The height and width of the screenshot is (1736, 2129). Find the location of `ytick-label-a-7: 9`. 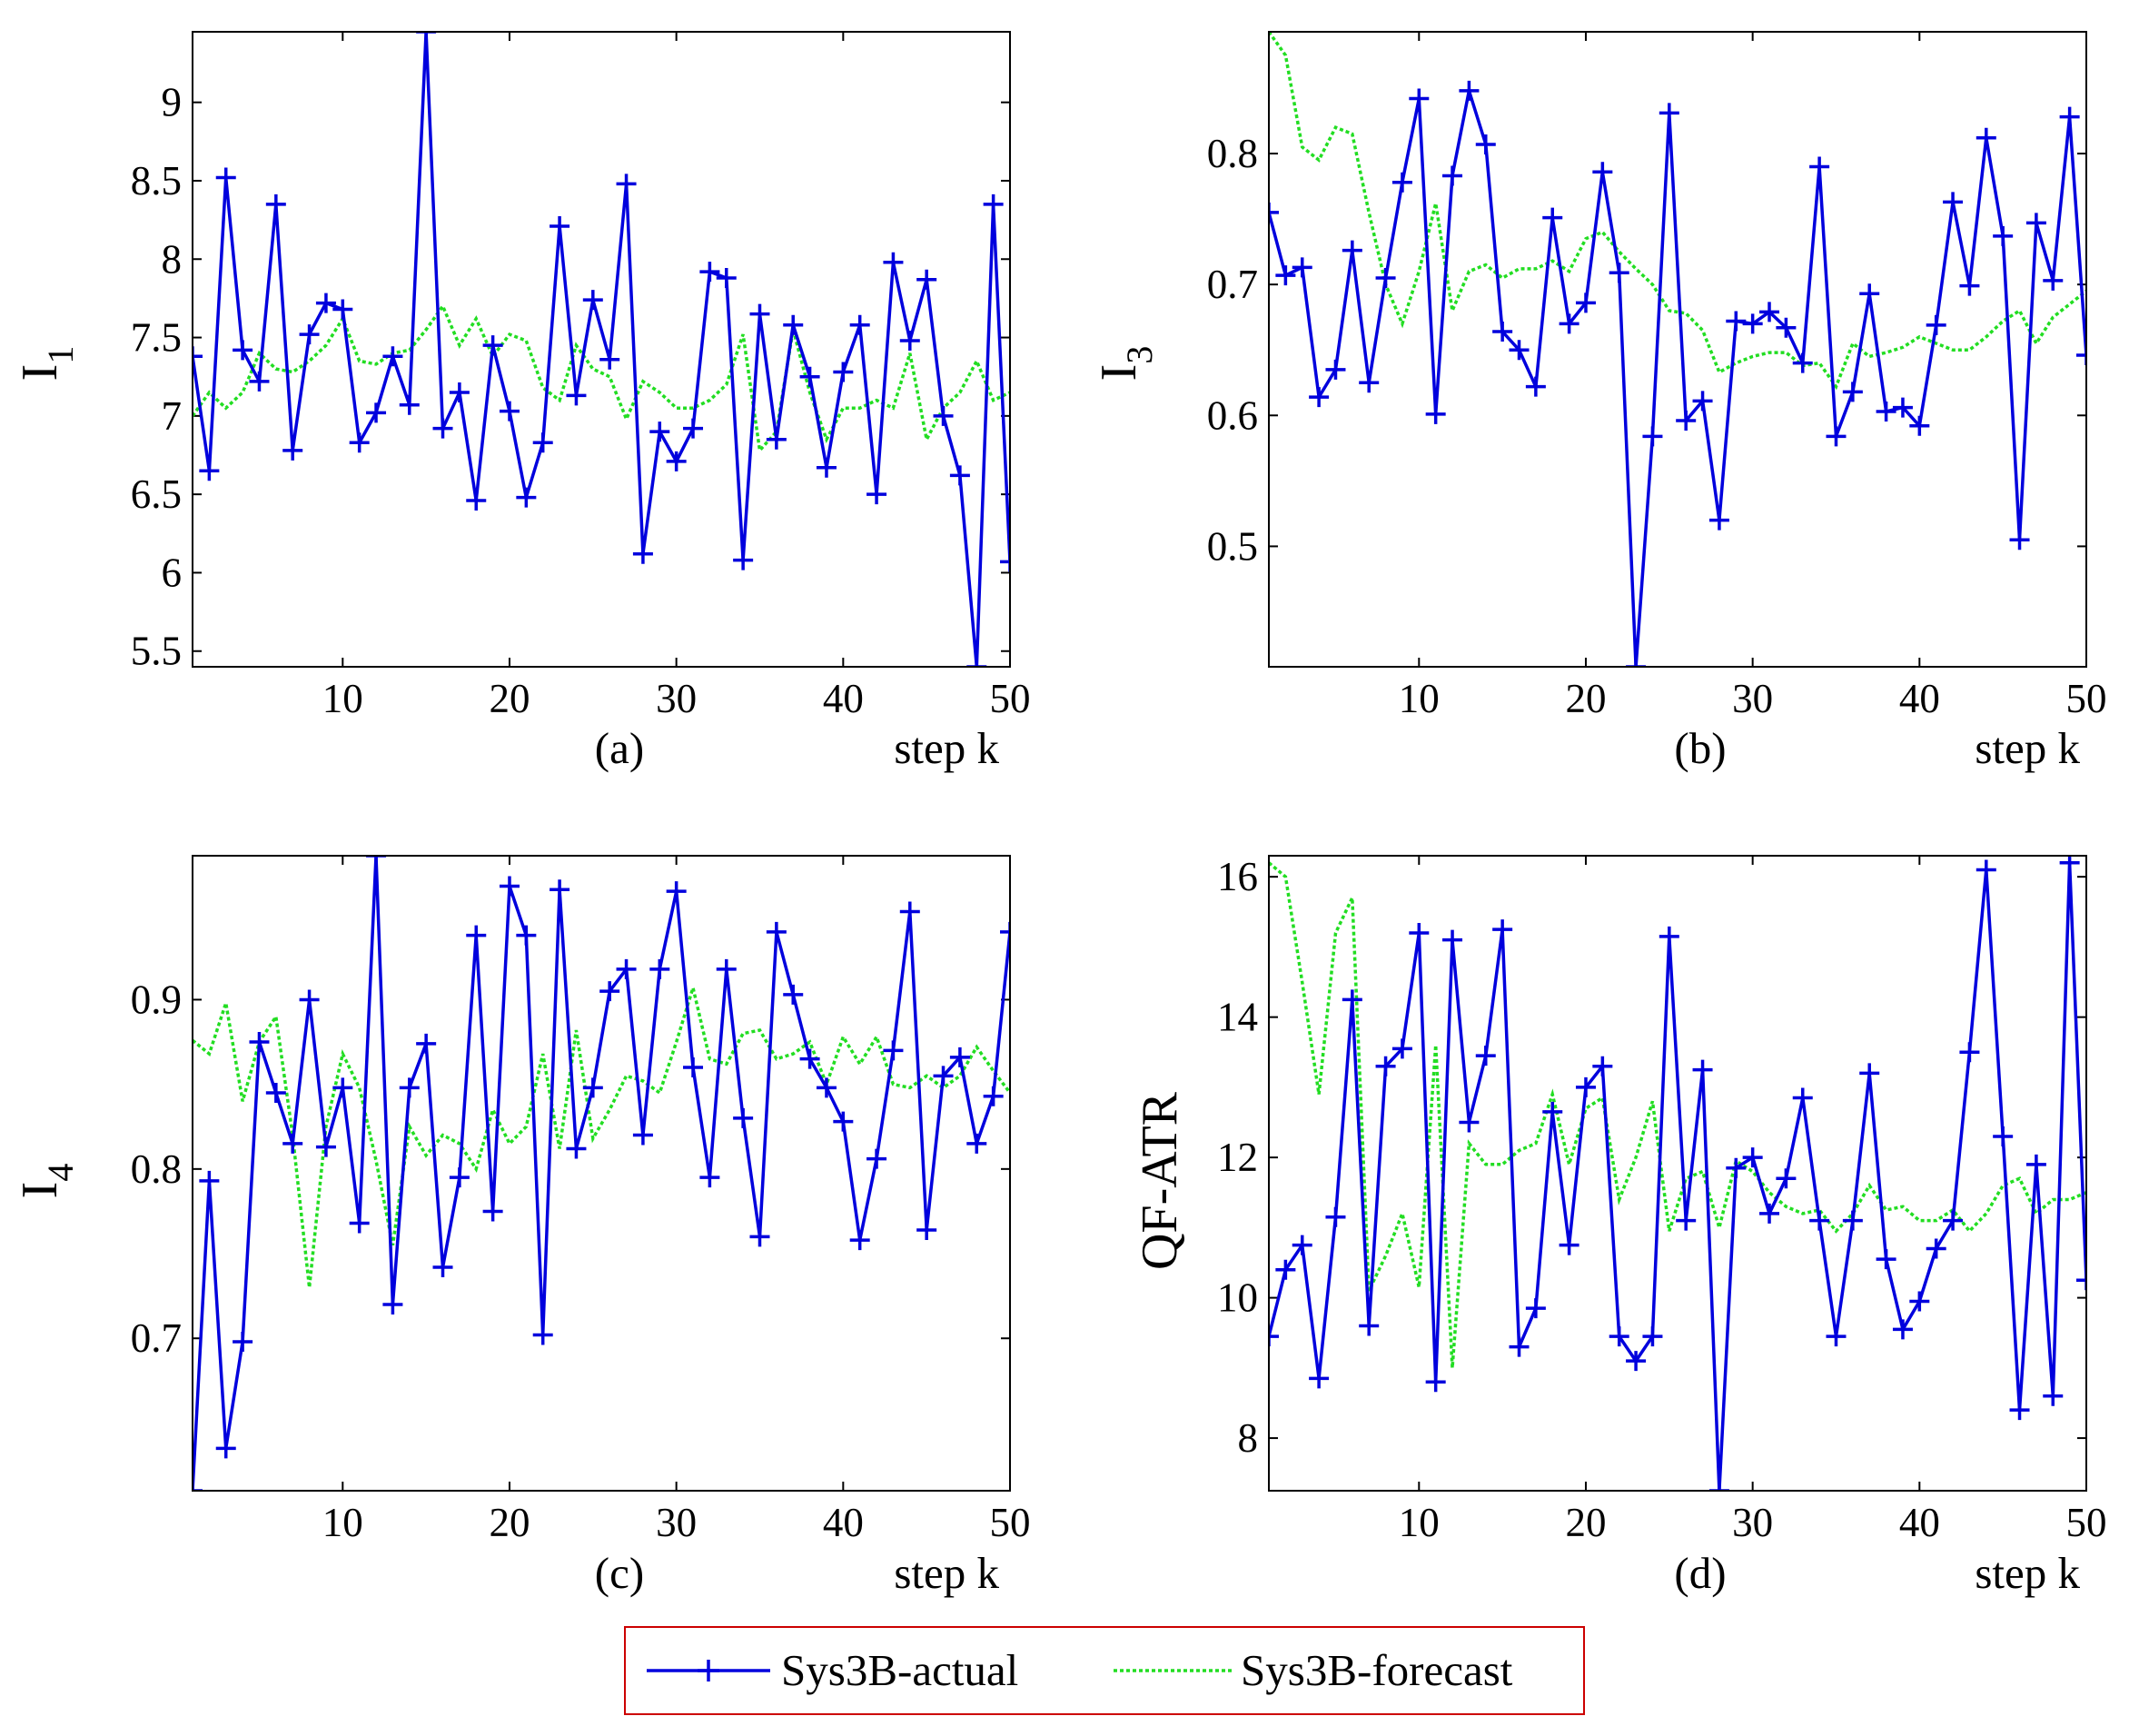

ytick-label-a-7: 9 is located at coordinates (172, 102).